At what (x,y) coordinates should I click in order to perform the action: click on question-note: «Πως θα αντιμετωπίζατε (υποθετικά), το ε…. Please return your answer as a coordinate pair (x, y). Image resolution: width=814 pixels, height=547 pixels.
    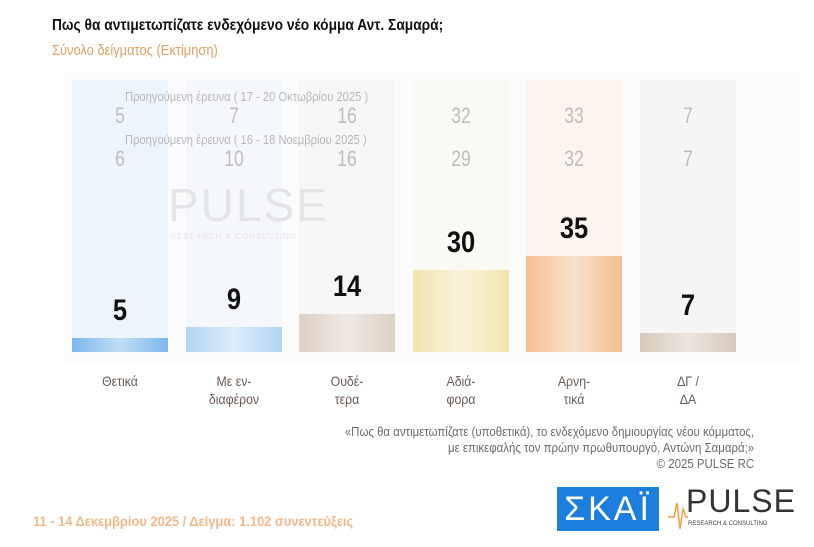
    Looking at the image, I should click on (549, 448).